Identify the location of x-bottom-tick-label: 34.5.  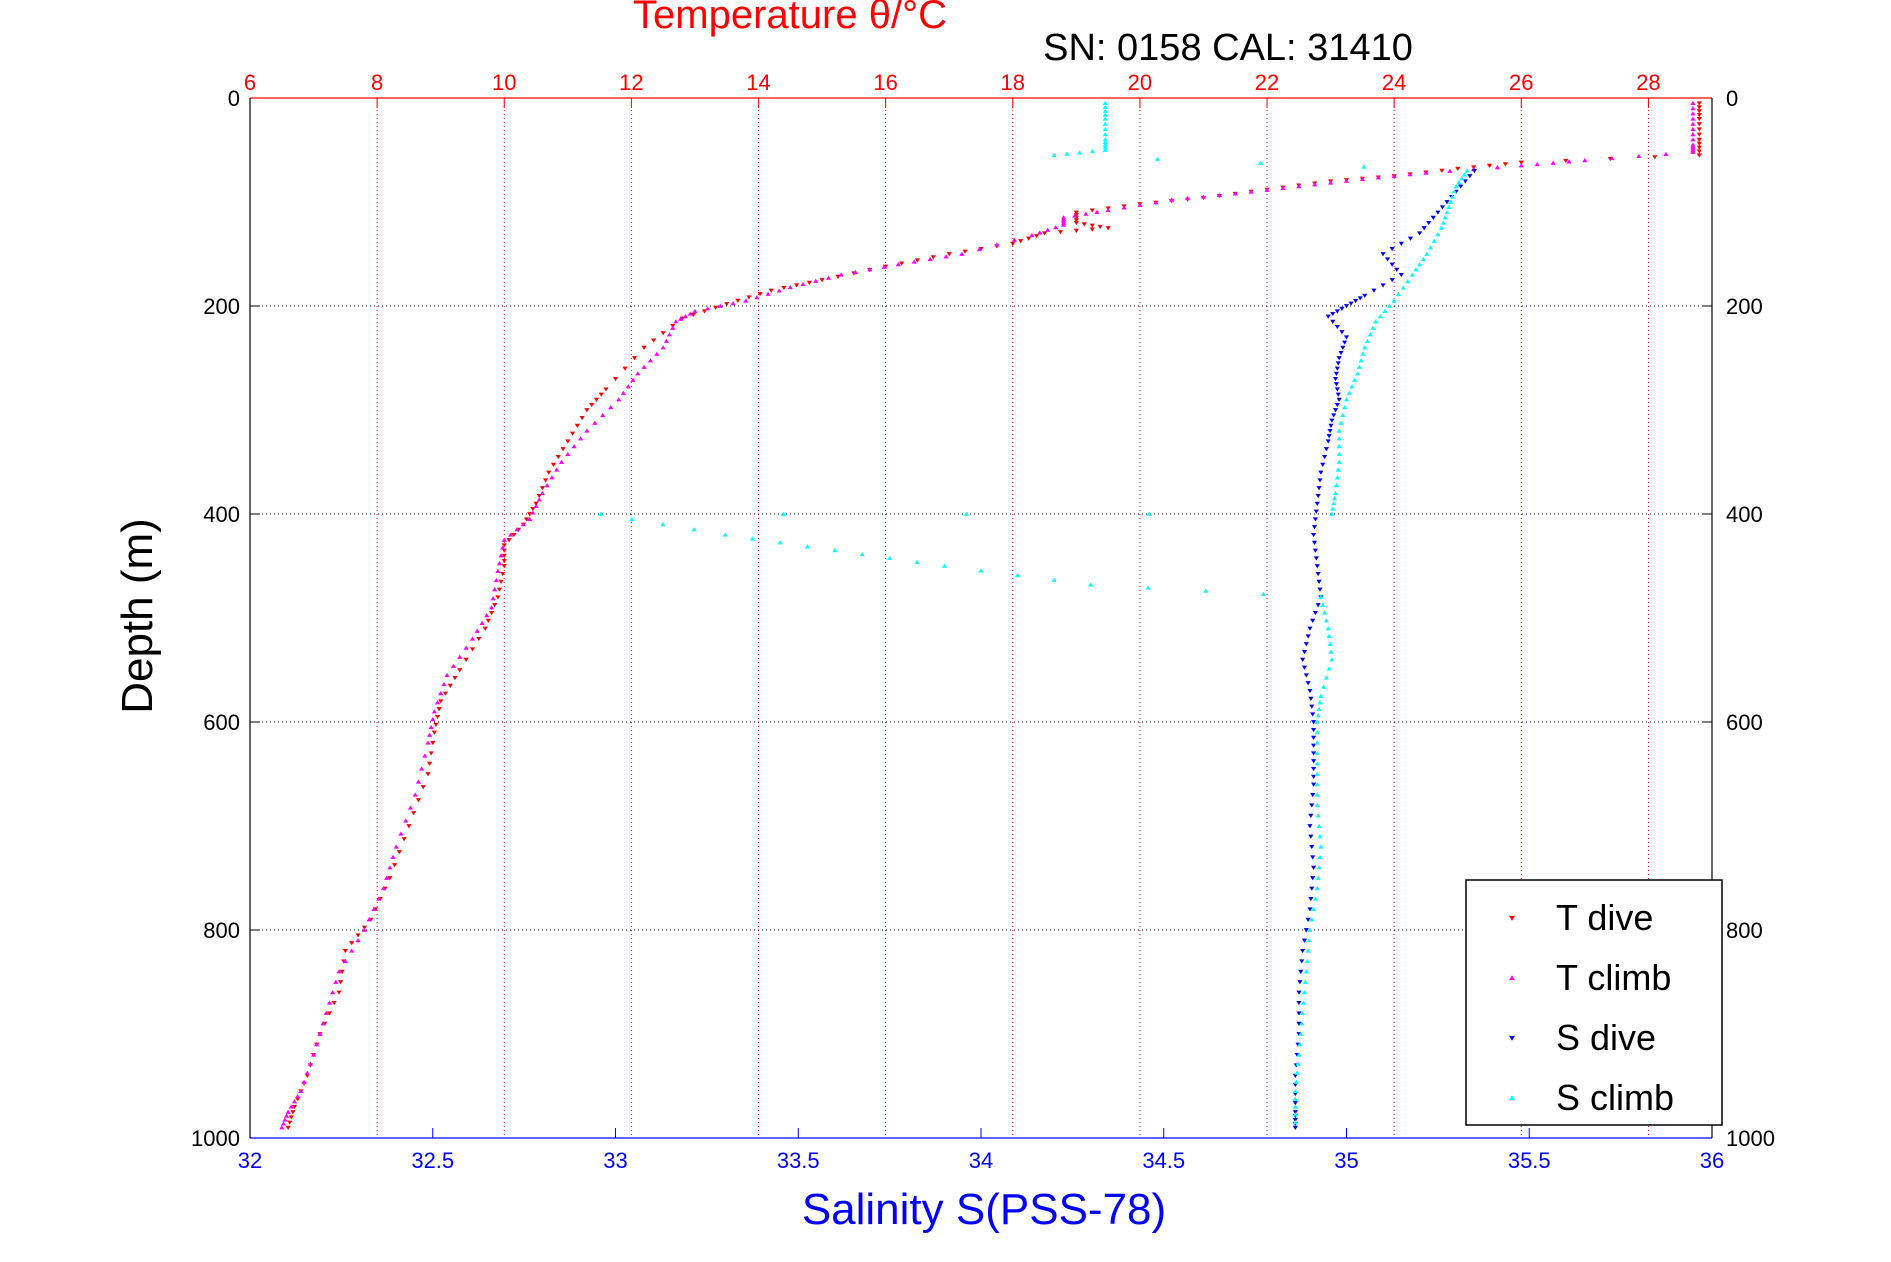
(1163, 1160).